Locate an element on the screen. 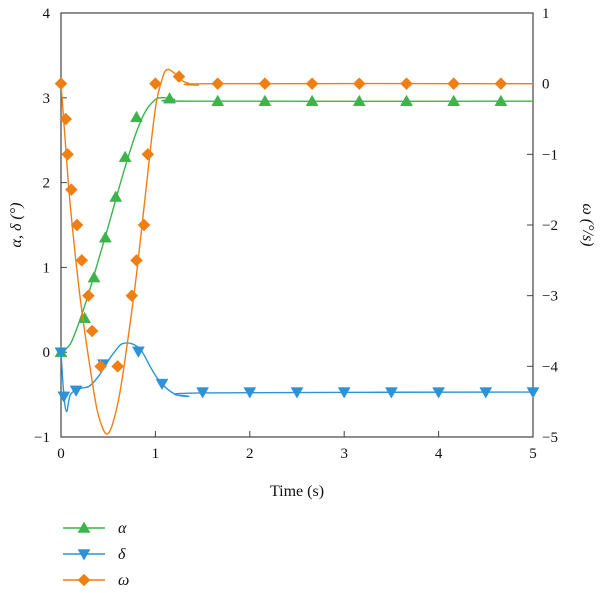  legend-item: α is located at coordinates (95, 528).